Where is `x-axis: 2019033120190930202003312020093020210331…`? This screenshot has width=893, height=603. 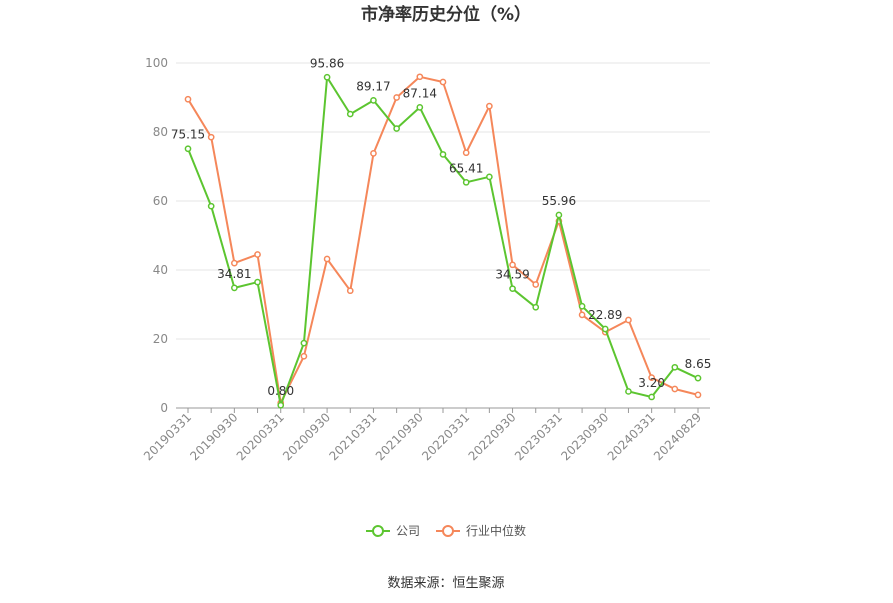 x-axis: 2019033120190930202003312020093020210331… is located at coordinates (425, 435).